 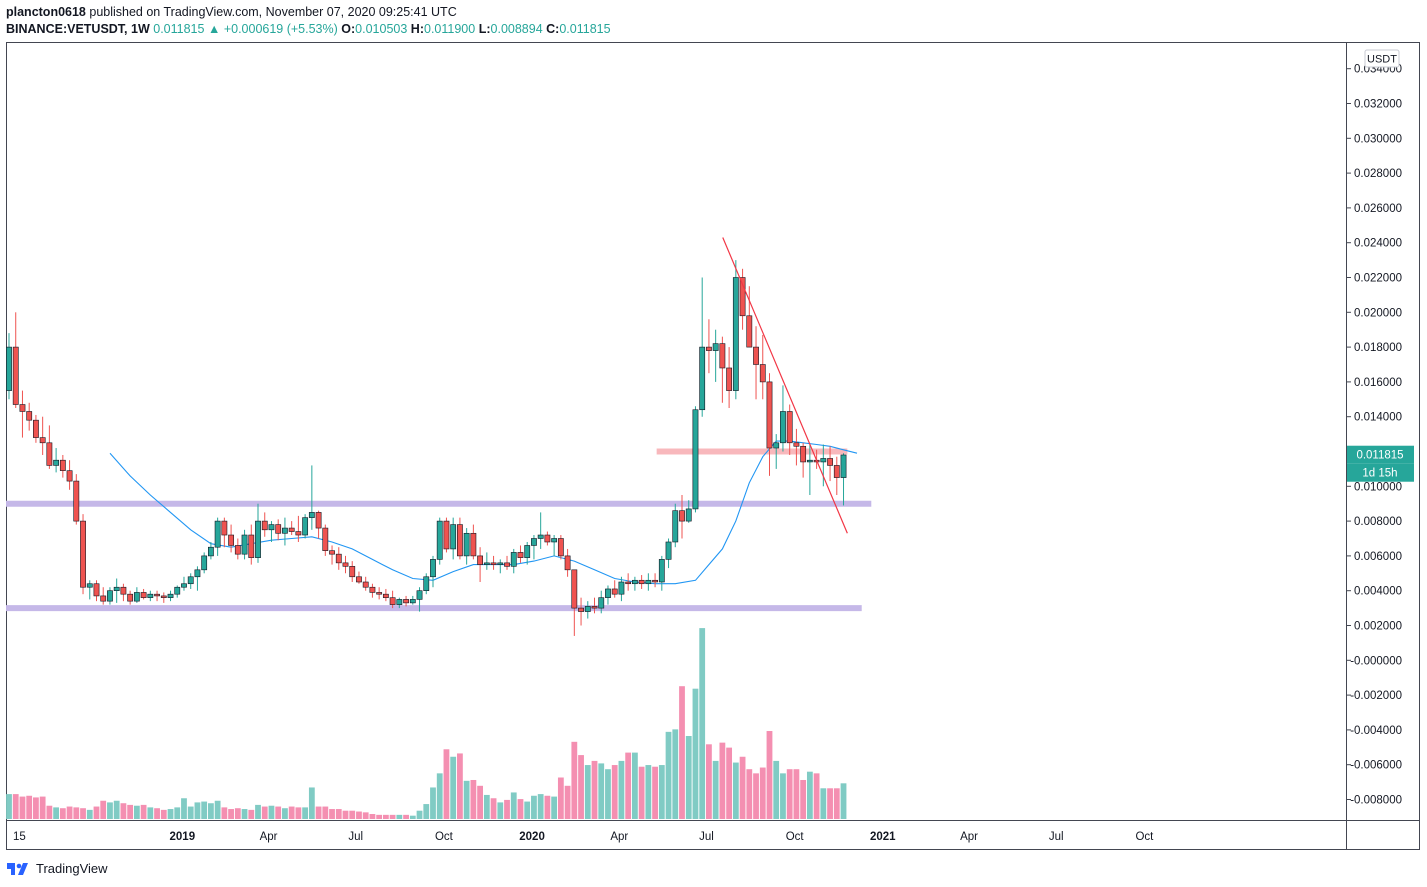 What do you see at coordinates (1378, 279) in the screenshot?
I see `y-tick-label: 0.022000` at bounding box center [1378, 279].